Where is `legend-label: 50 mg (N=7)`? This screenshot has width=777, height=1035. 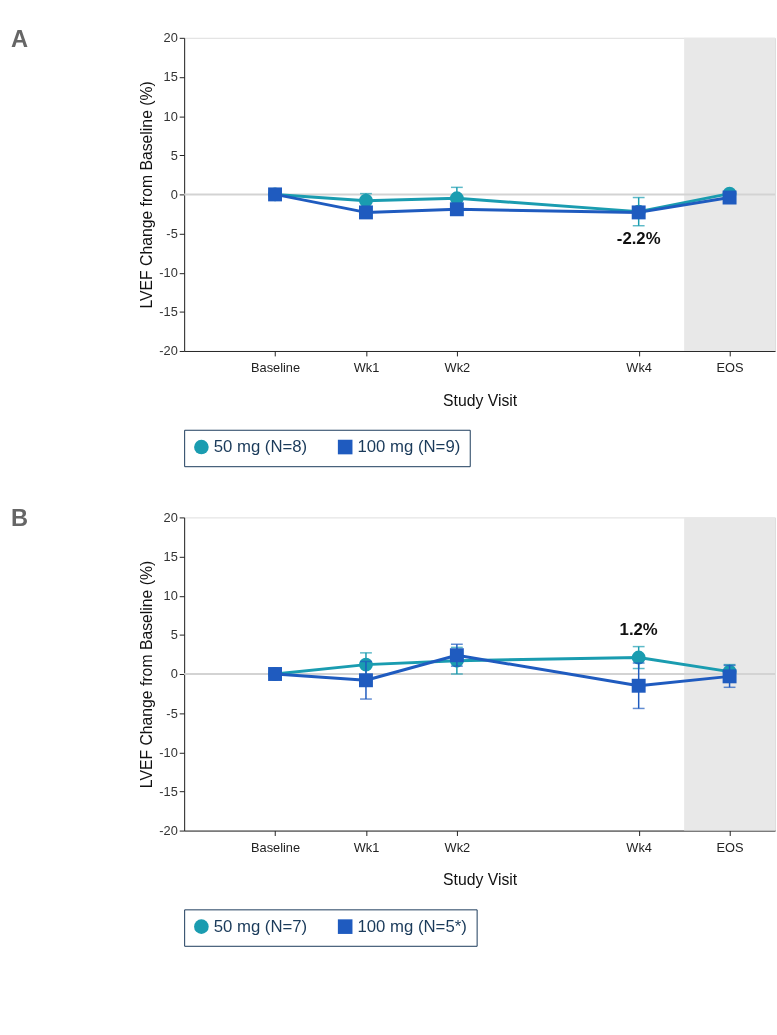
legend-label: 50 mg (N=7) is located at coordinates (260, 926).